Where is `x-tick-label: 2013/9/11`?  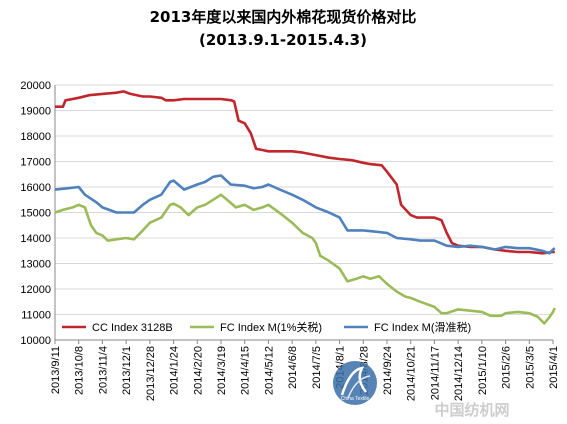
x-tick-label: 2013/9/11 is located at coordinates (56, 370).